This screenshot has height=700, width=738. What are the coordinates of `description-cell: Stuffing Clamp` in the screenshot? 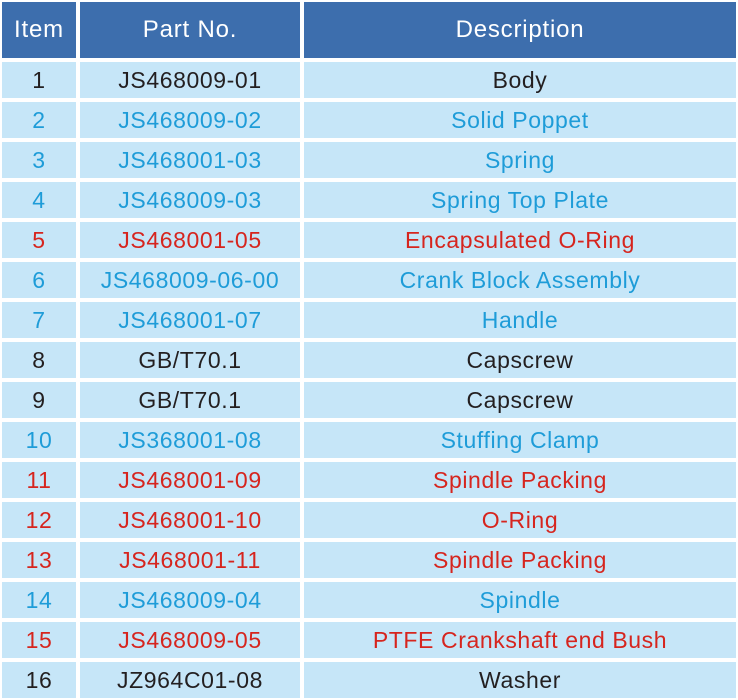 It's located at (520, 440).